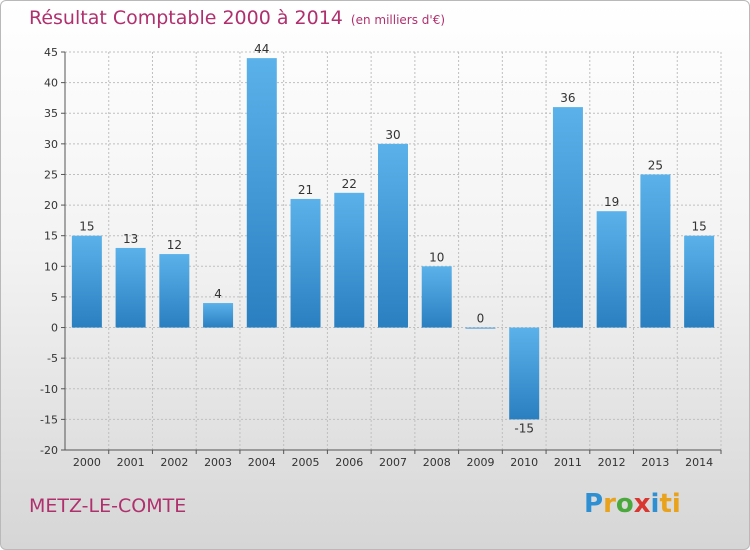 This screenshot has width=750, height=550. I want to click on bar-value-label: 12, so click(174, 245).